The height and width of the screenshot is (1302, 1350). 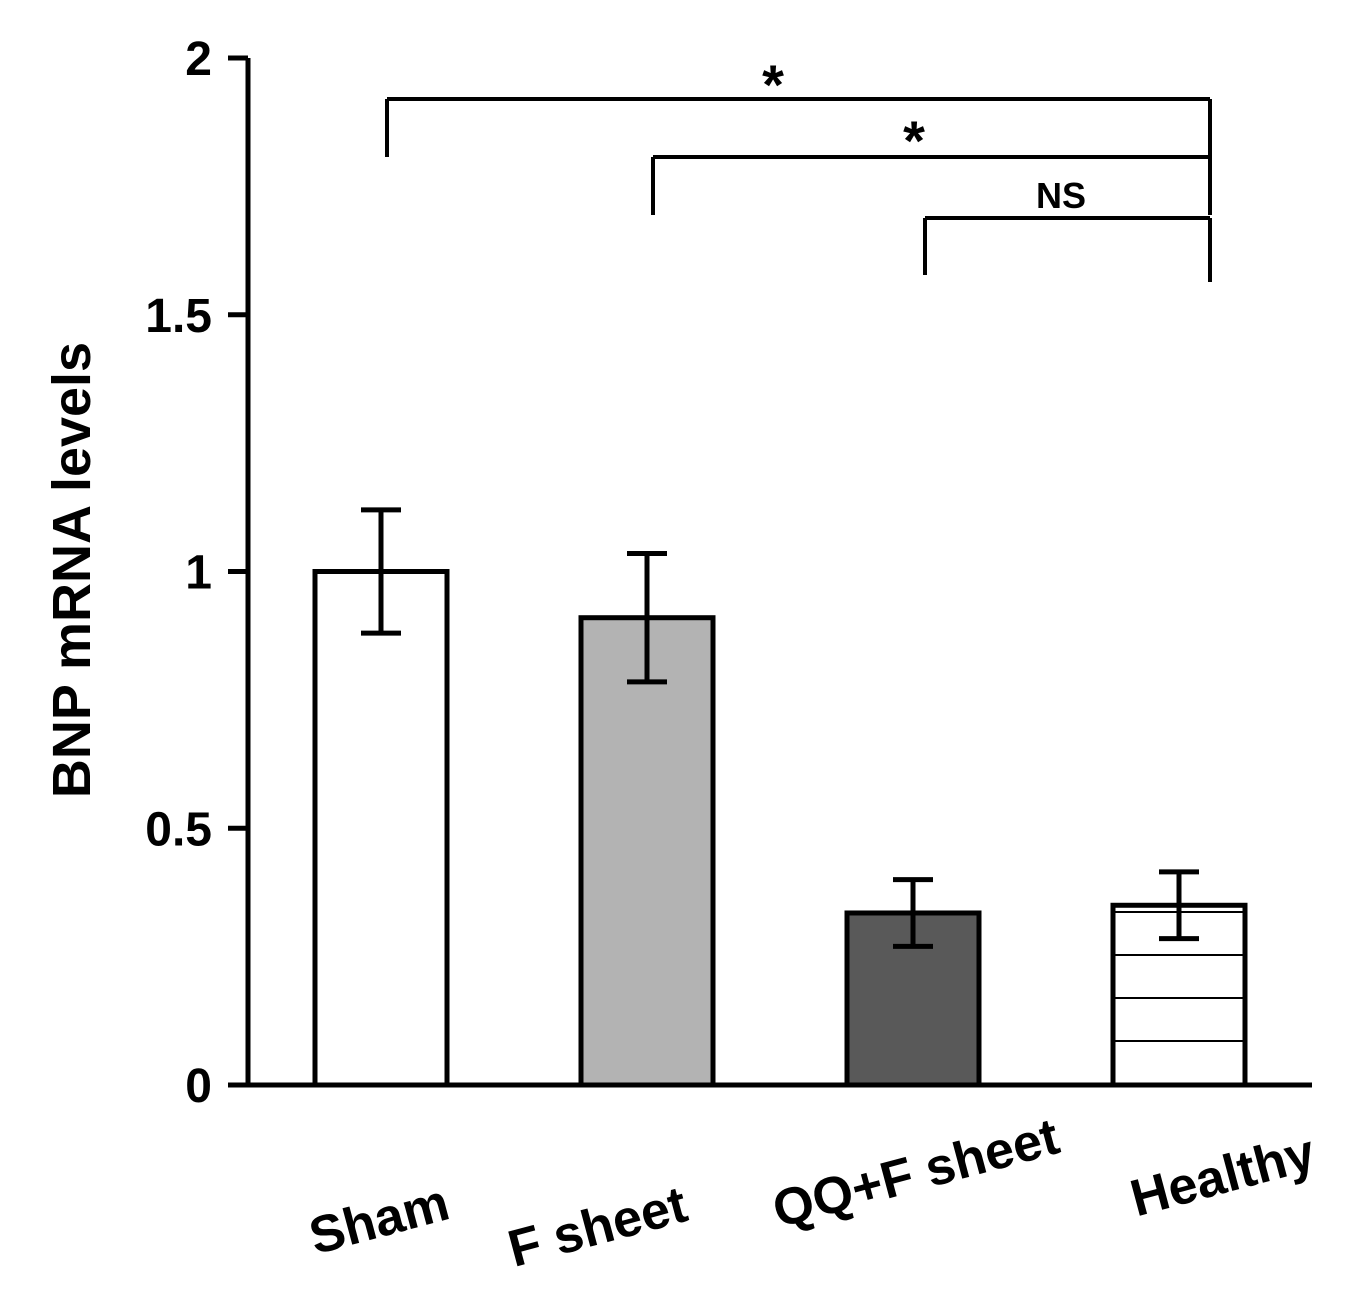 What do you see at coordinates (379, 1220) in the screenshot?
I see `x-category-label: Sham` at bounding box center [379, 1220].